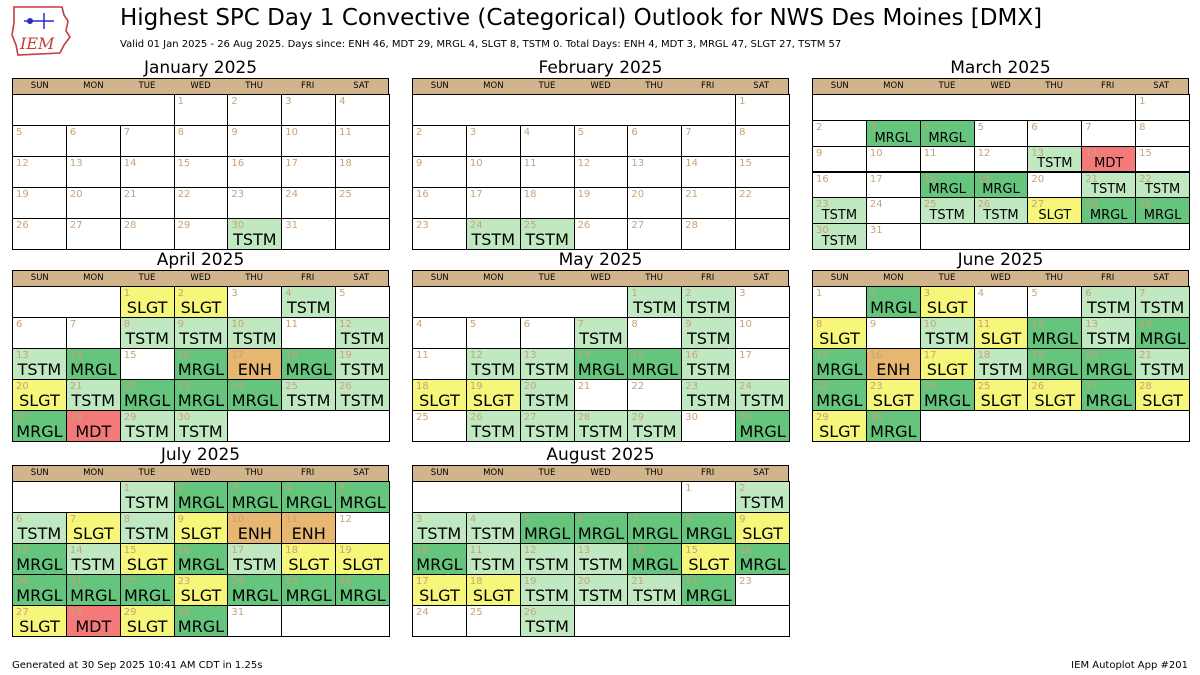  I want to click on day-cell: 10, so click(762, 333).